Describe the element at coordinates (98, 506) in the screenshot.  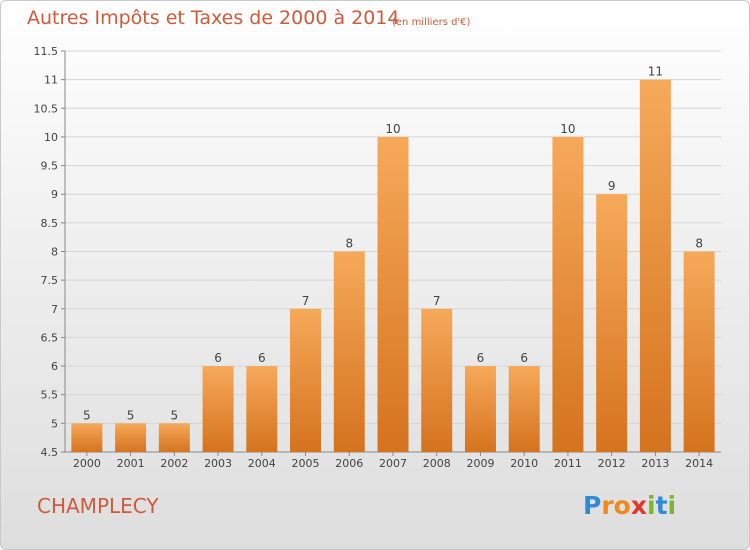
I see `city-name: CHAMPLECY` at that location.